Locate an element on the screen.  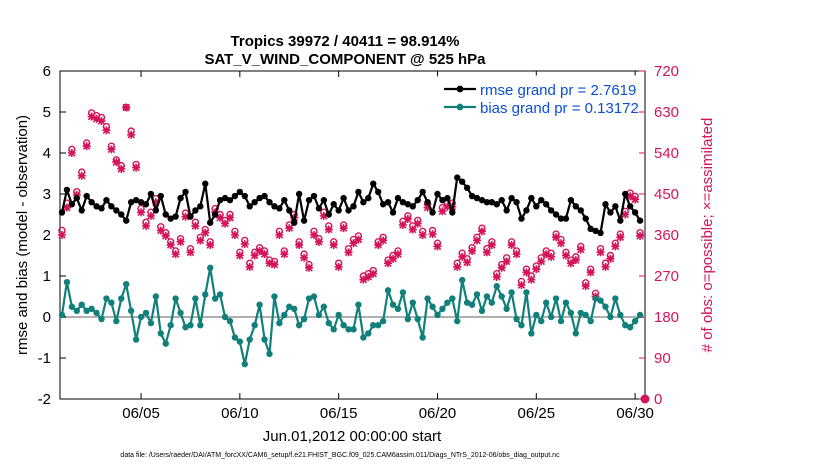
y2-tick-label: 720 is located at coordinates (666, 71).